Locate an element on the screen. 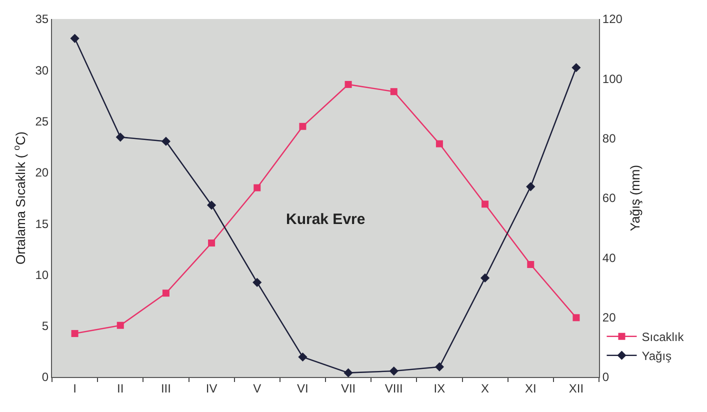  y2-axis-title: Yağış (mm) is located at coordinates (634, 198).